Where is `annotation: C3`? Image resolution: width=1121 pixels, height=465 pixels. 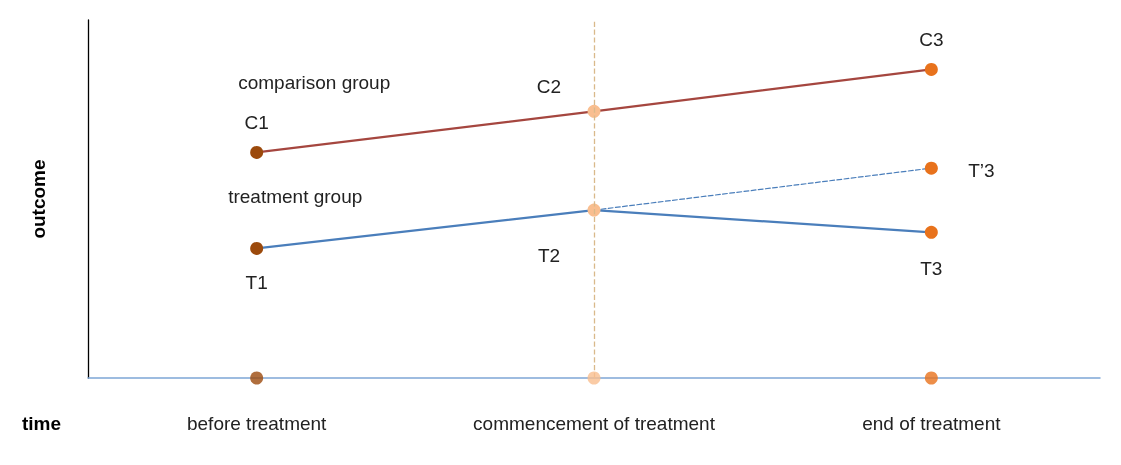 annotation: C3 is located at coordinates (931, 39).